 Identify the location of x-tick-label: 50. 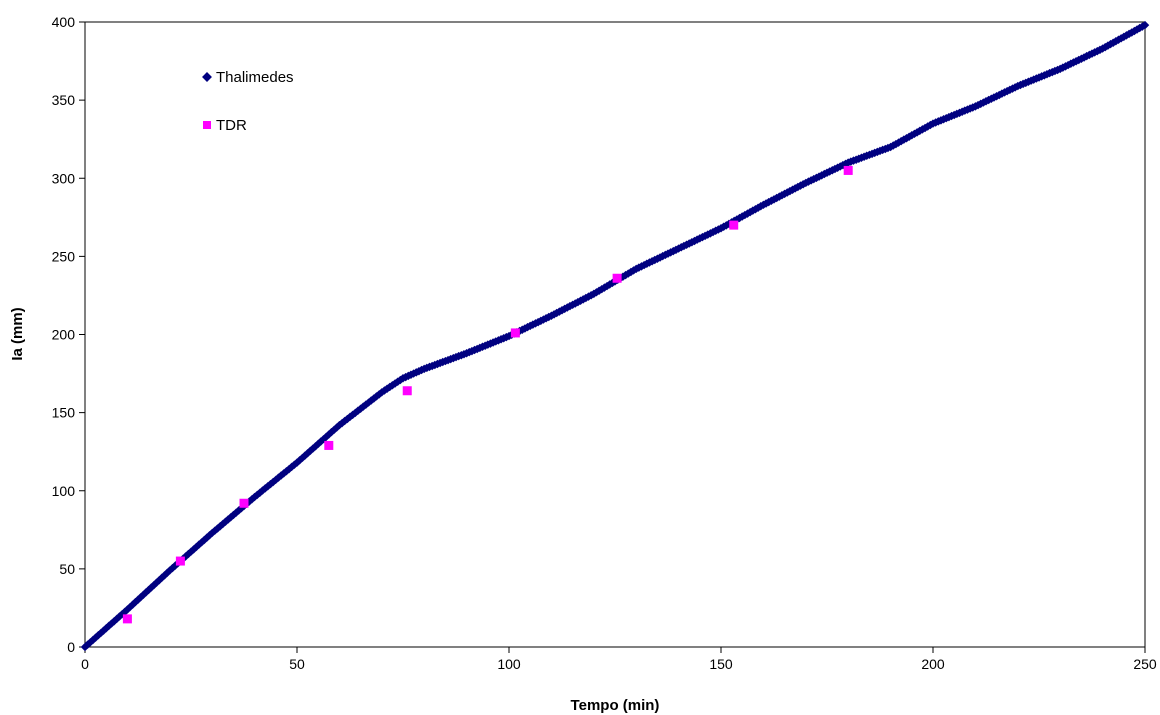
(297, 664).